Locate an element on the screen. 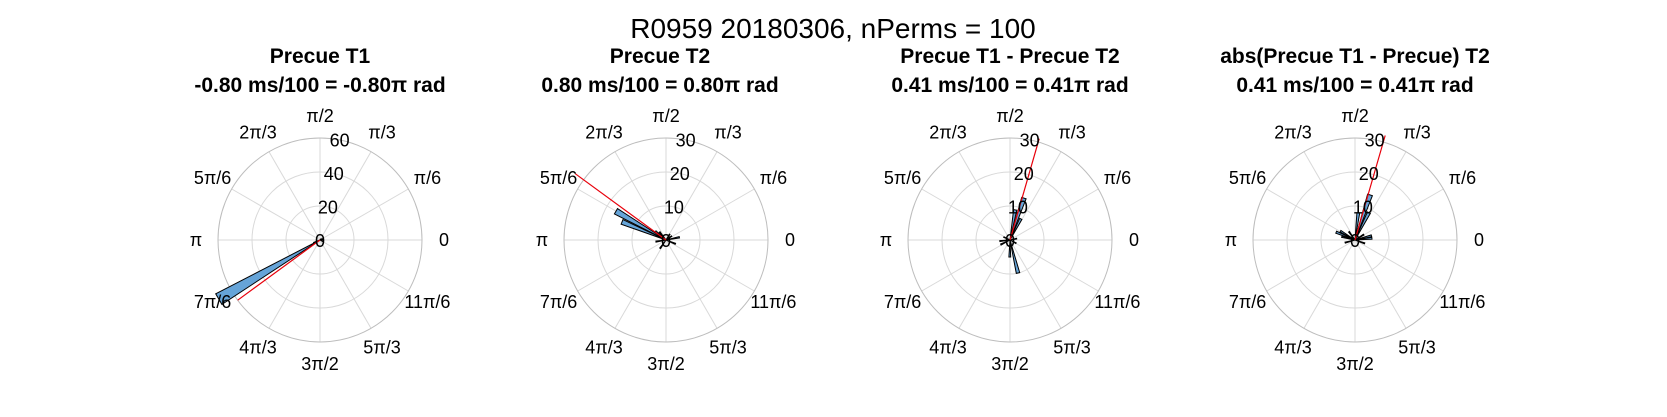 The image size is (1667, 417). plot-title: abs(Precue T1 - Precue) T2 is located at coordinates (1355, 56).